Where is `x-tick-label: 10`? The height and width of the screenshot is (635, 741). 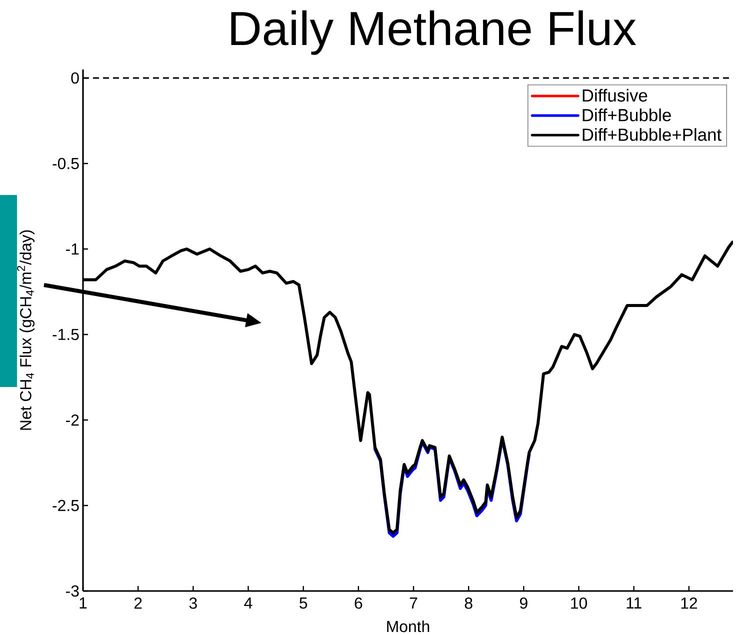
x-tick-label: 10 is located at coordinates (579, 603).